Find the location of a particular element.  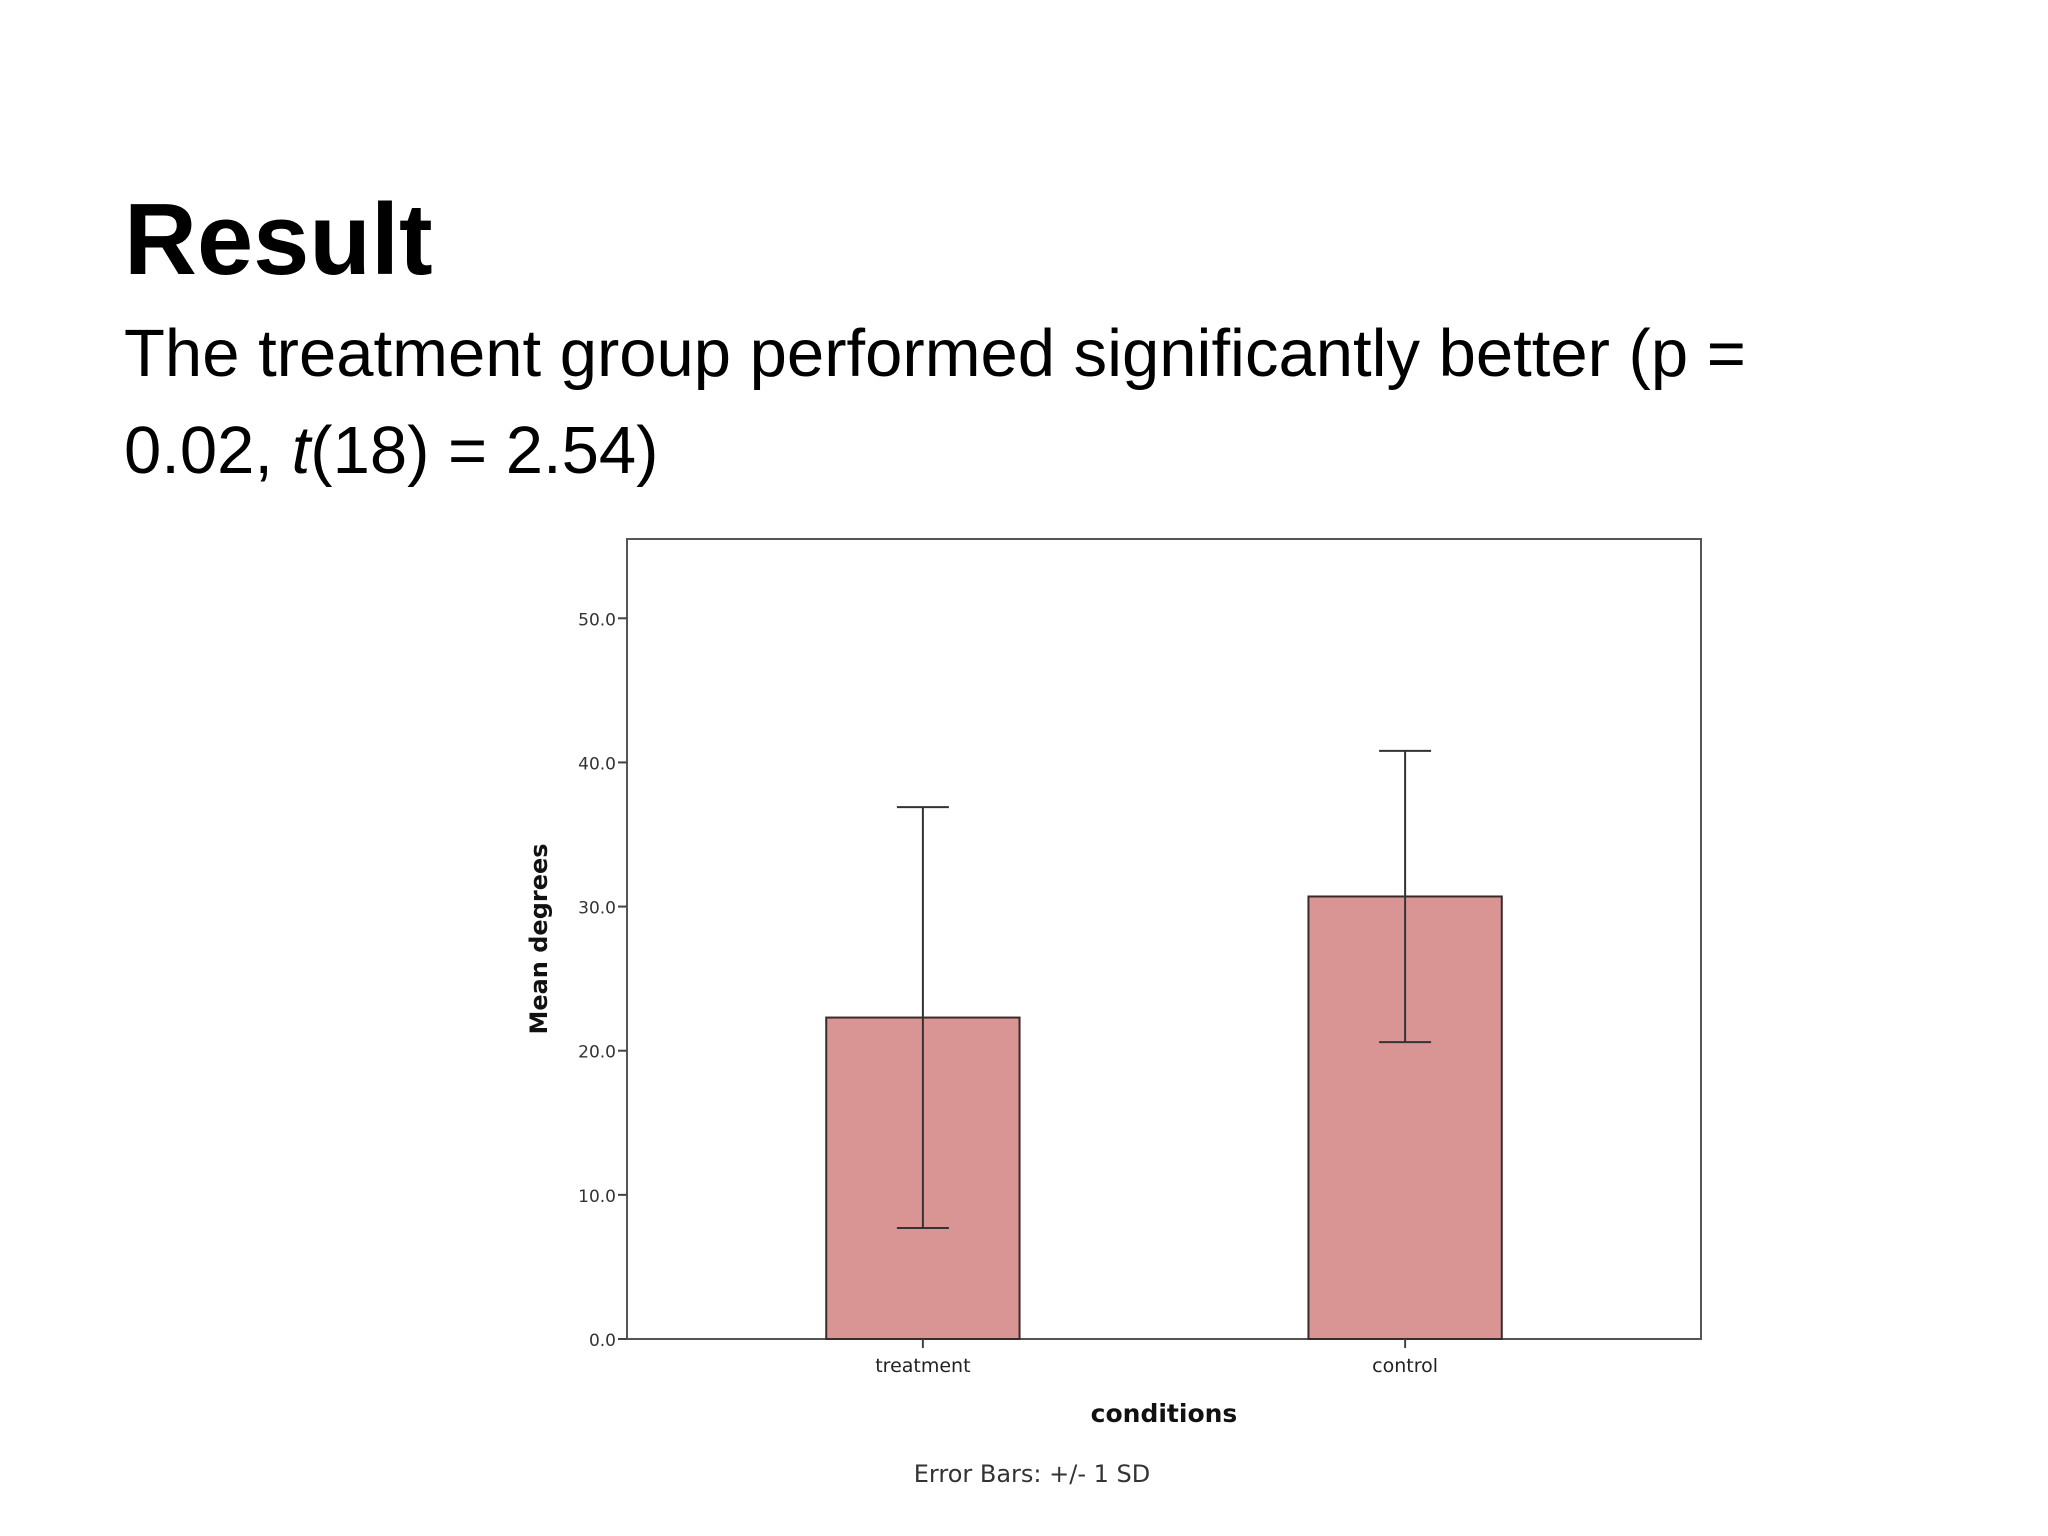

y-tick-label: 10.0 is located at coordinates (597, 1197).